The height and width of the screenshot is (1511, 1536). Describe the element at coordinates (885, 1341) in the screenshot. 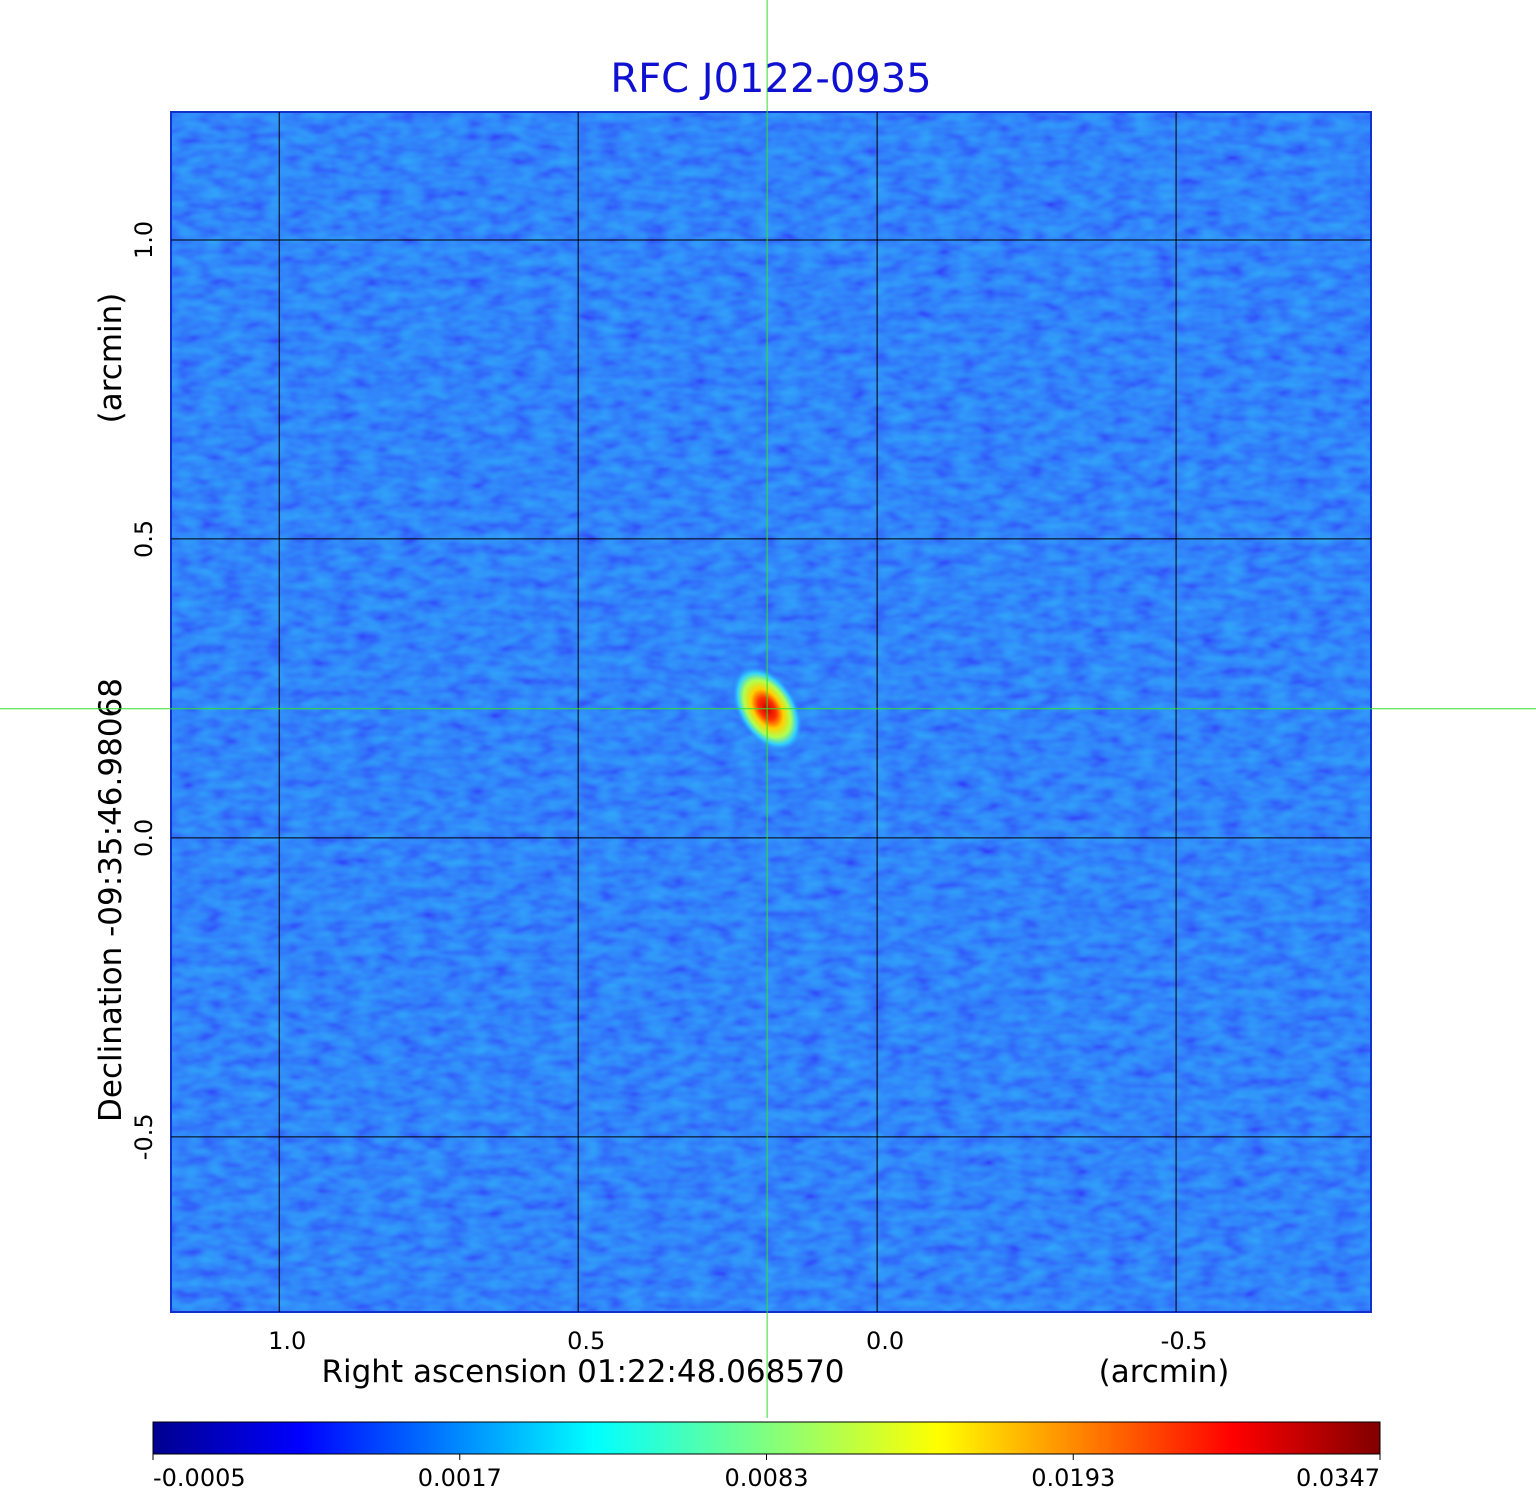

I see `x-tick-label: 0.0` at that location.